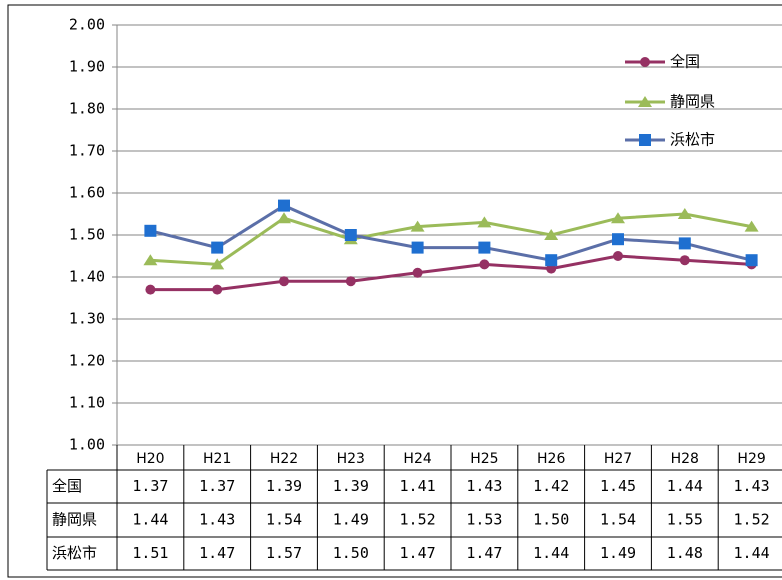 The width and height of the screenshot is (782, 580). Describe the element at coordinates (484, 459) in the screenshot. I see `x-tick-label: H25` at that location.